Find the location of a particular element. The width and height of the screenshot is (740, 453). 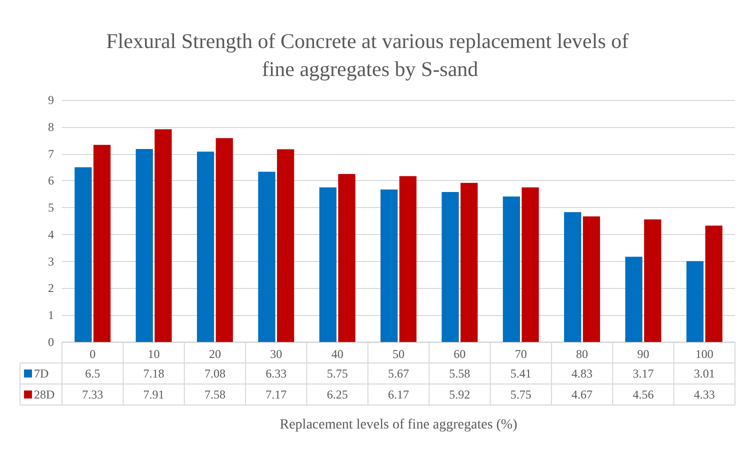

x-tick-label: 10 is located at coordinates (154, 354).